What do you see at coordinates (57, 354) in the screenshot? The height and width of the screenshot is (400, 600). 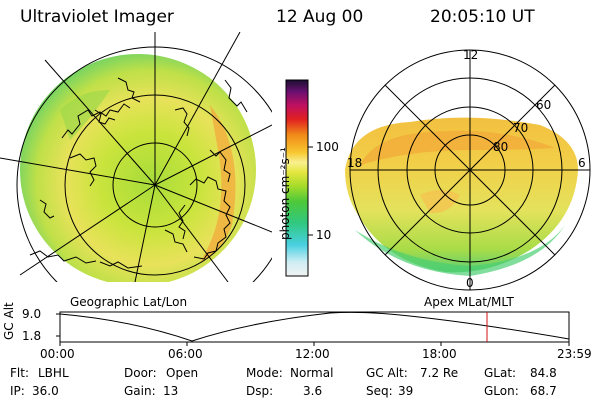 I see `time-tick-0000: 00:00` at bounding box center [57, 354].